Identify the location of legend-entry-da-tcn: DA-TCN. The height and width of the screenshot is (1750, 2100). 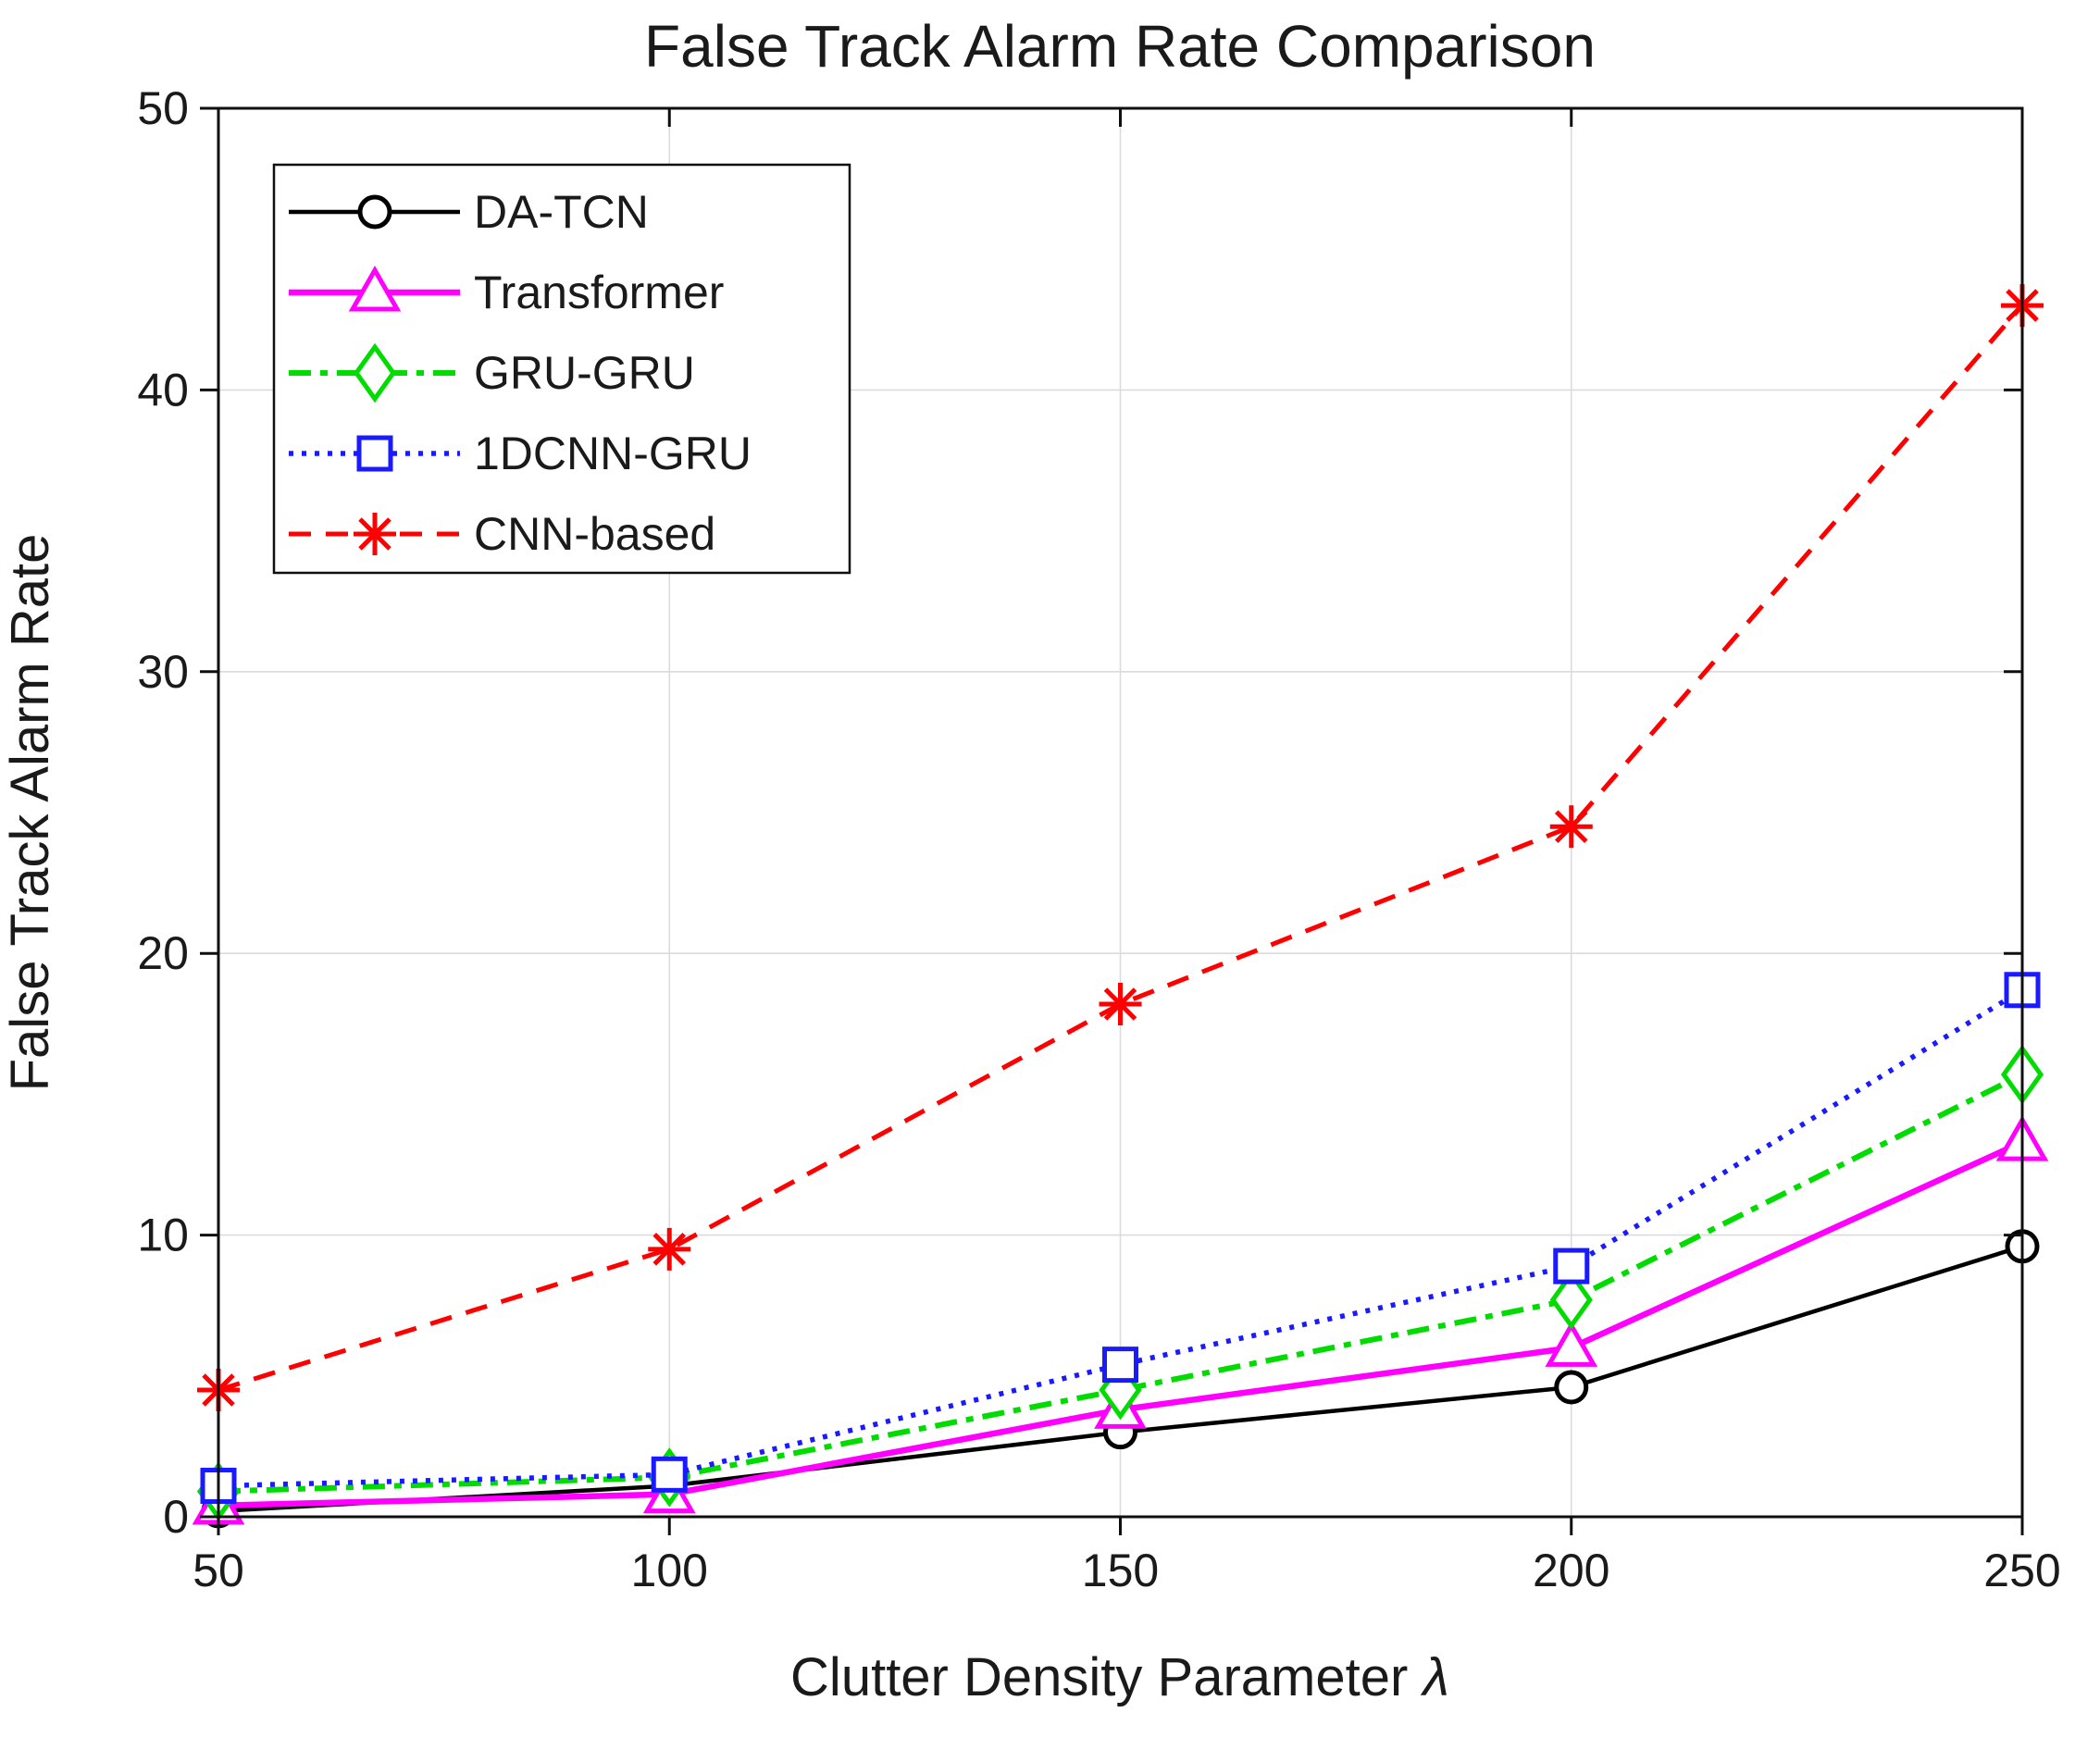
(469, 212).